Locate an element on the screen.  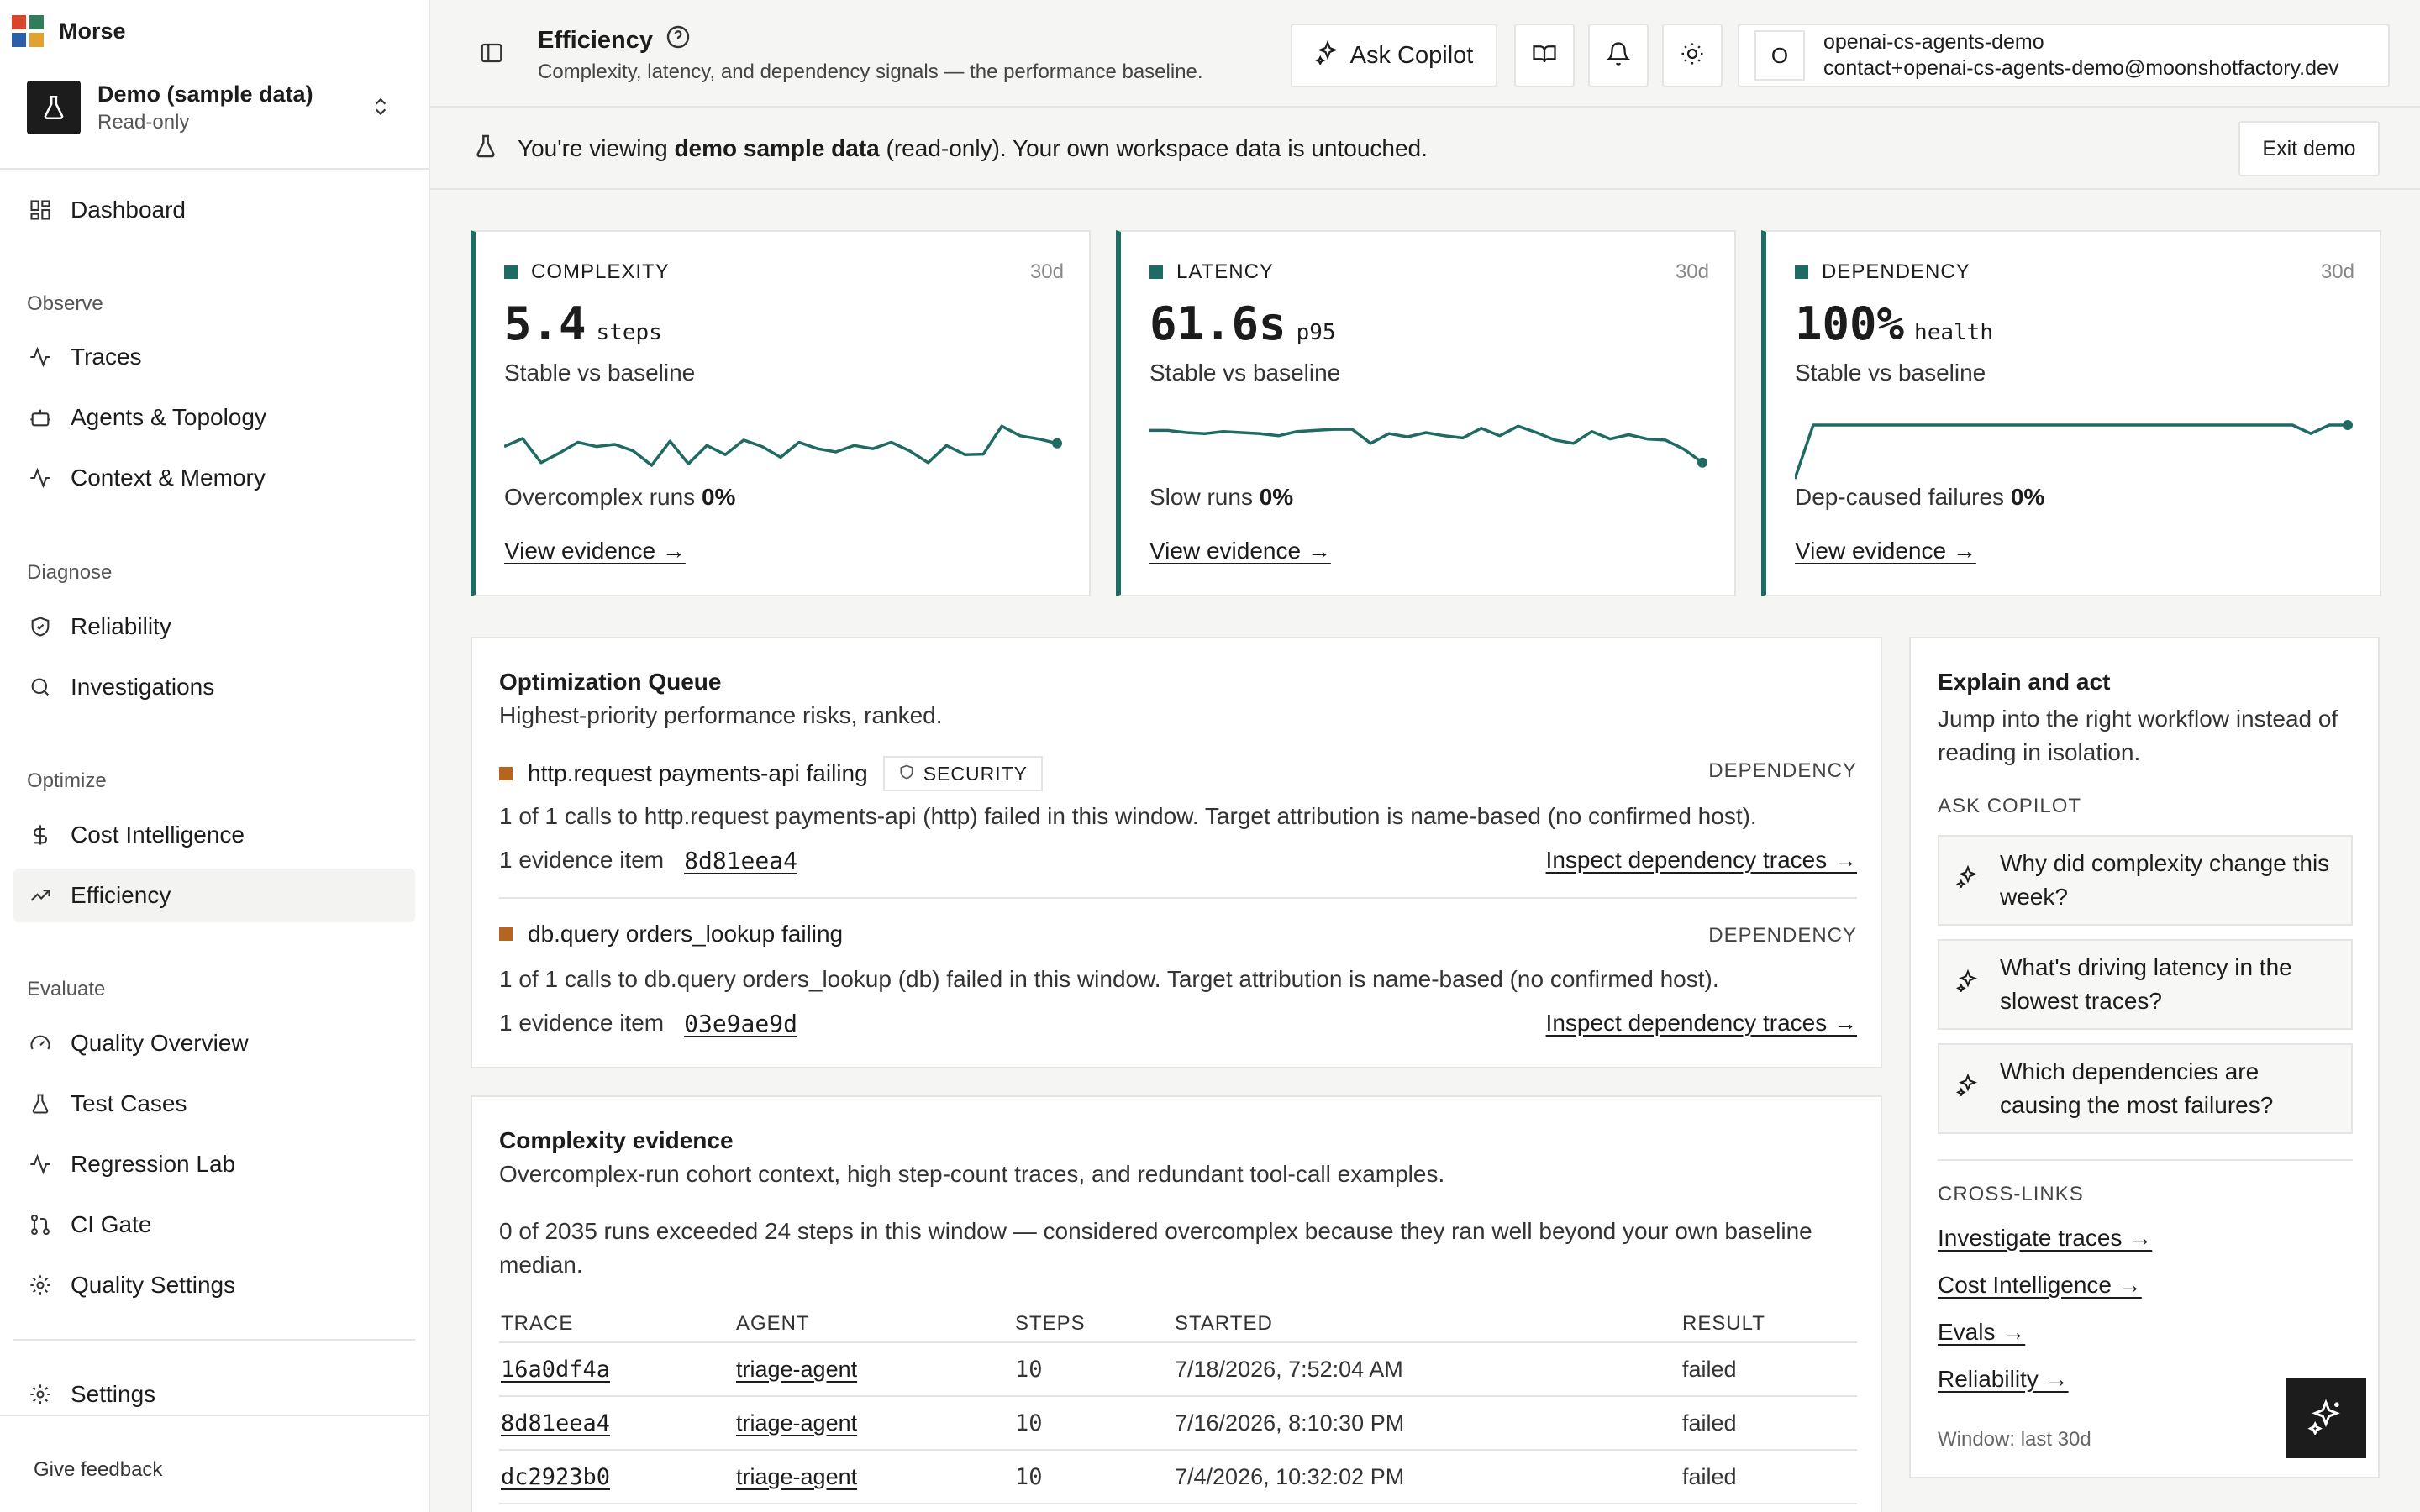
nav-group-optimize: Optimize is located at coordinates (67, 780).